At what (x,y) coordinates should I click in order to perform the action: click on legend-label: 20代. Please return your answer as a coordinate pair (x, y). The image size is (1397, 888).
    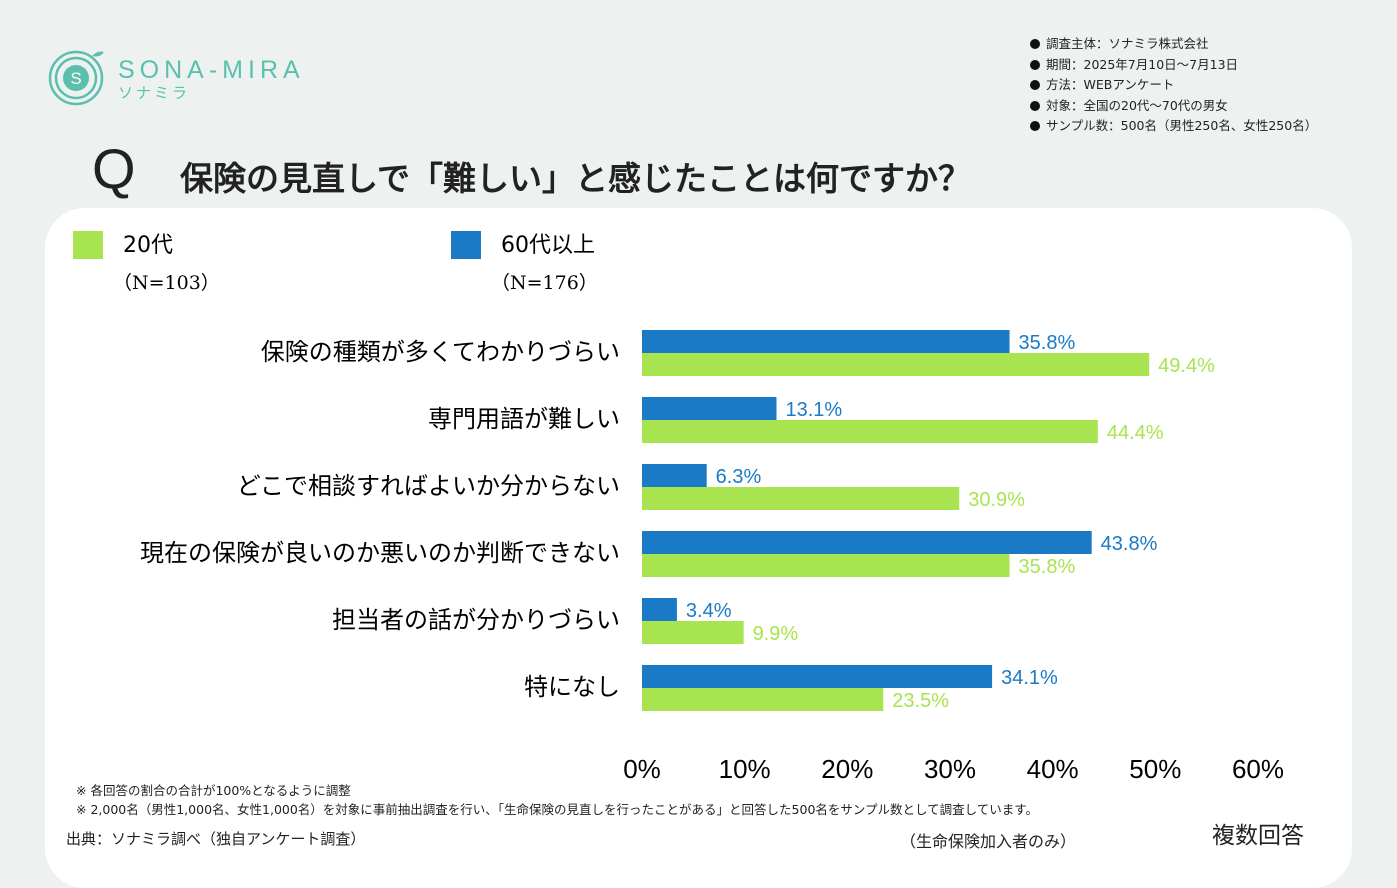
    Looking at the image, I should click on (148, 245).